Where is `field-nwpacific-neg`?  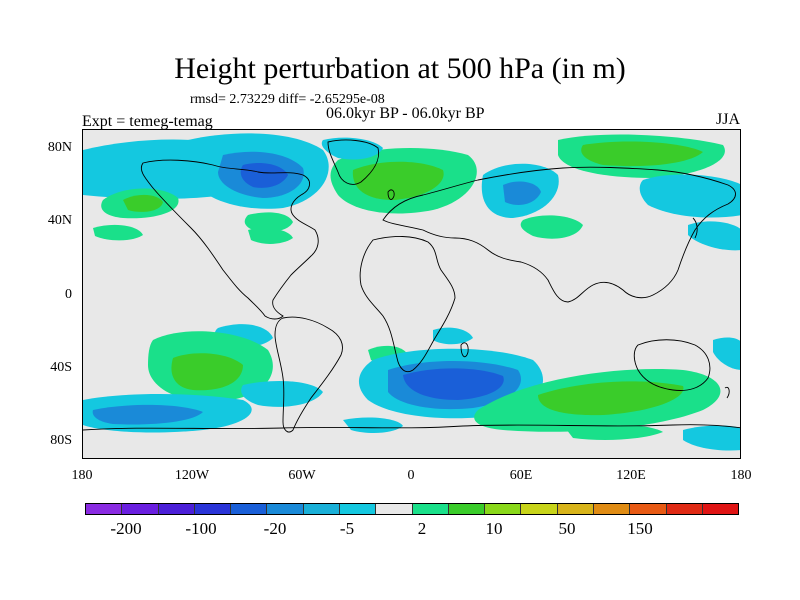
field-nwpacific-neg is located at coordinates (689, 196).